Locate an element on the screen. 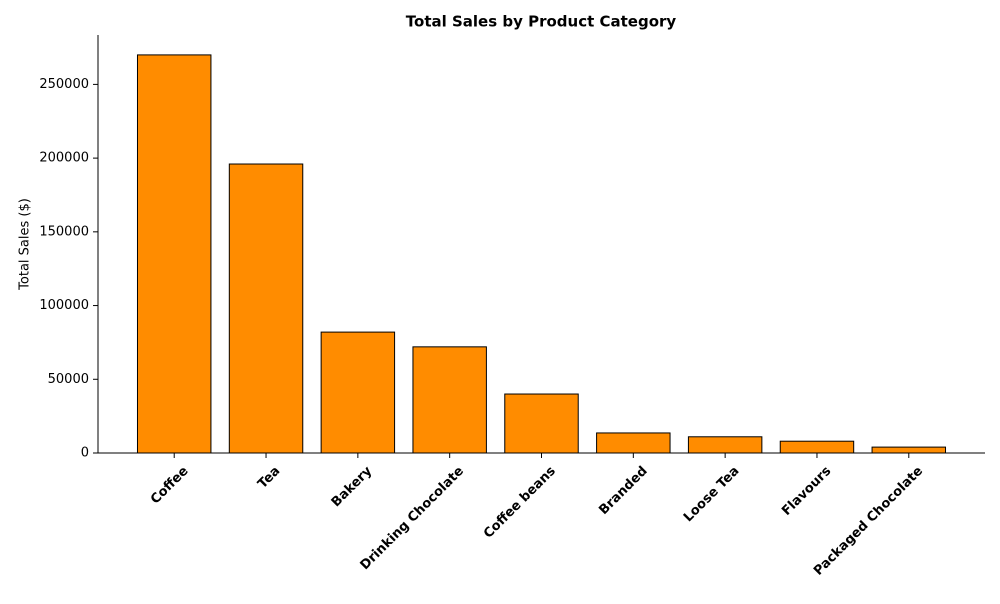  y-tick-label: 100000 is located at coordinates (64, 305).